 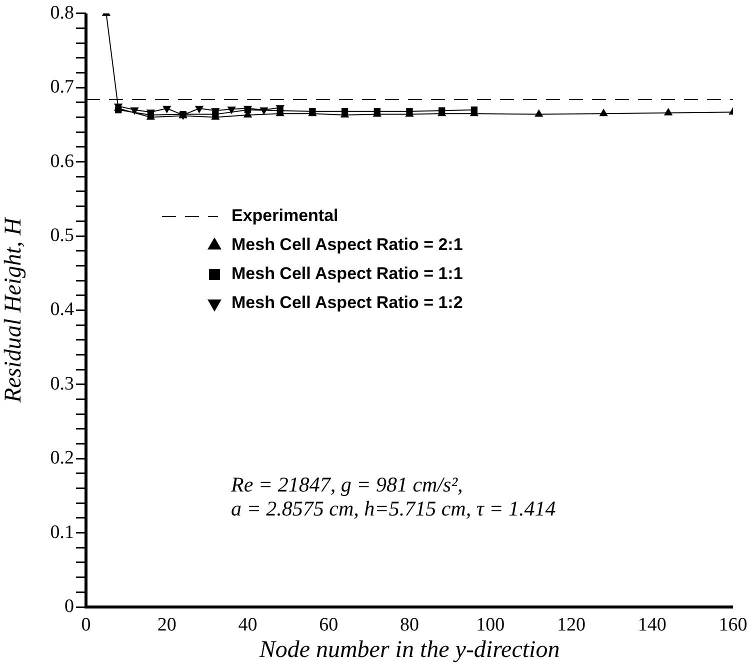 What do you see at coordinates (62, 458) in the screenshot?
I see `y-tick-label: 0.2` at bounding box center [62, 458].